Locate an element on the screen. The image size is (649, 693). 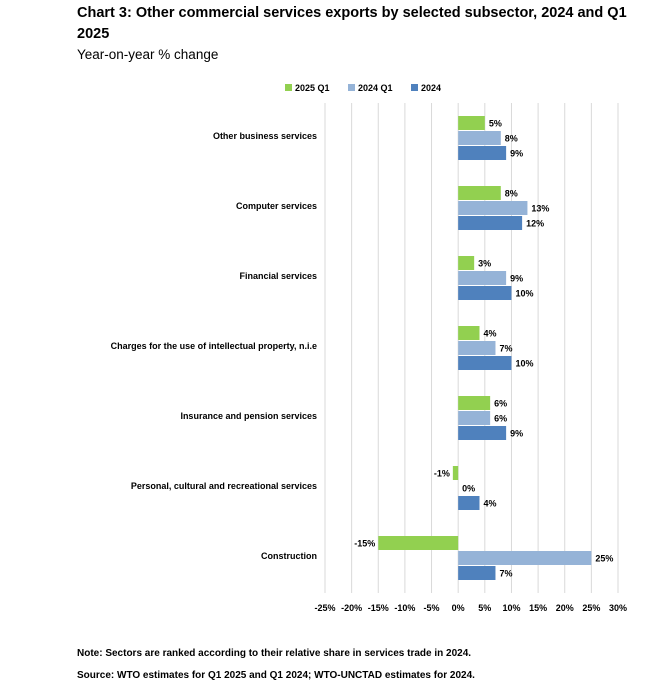
x-tick-label: 20% is located at coordinates (565, 608).